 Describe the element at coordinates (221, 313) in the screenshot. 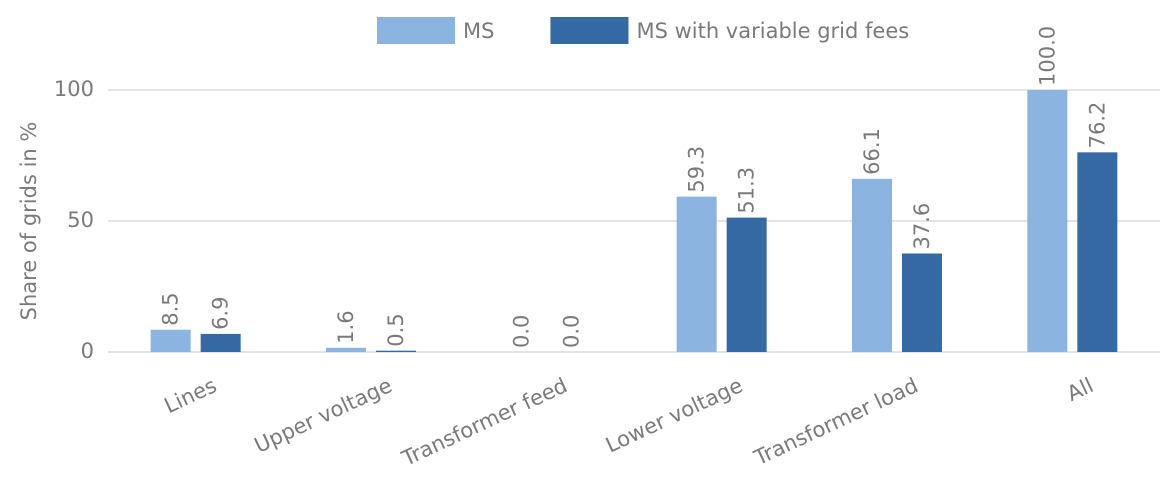

I see `data-label: 6.9` at that location.